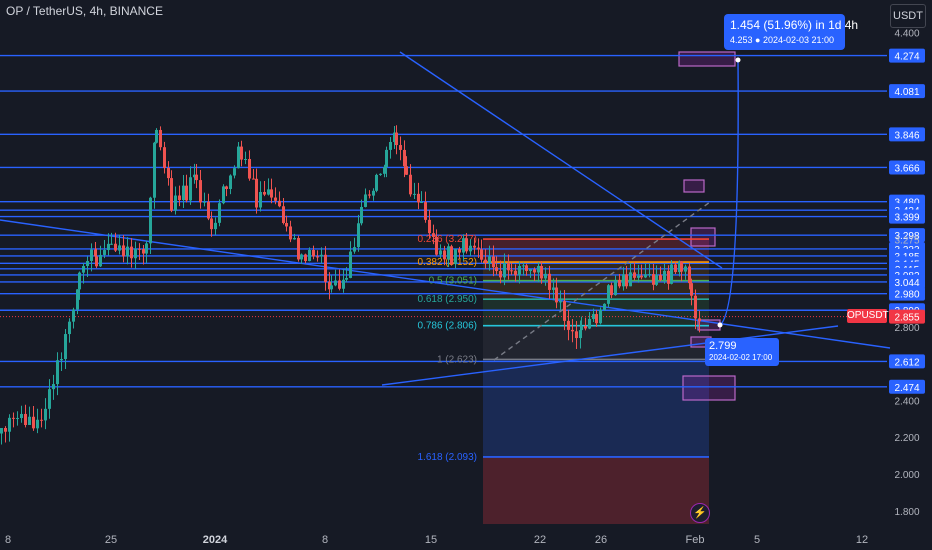 This screenshot has width=932, height=550. What do you see at coordinates (794, 25) in the screenshot?
I see `measure-change: 1.454 (51.96%) in 1d 4h` at bounding box center [794, 25].